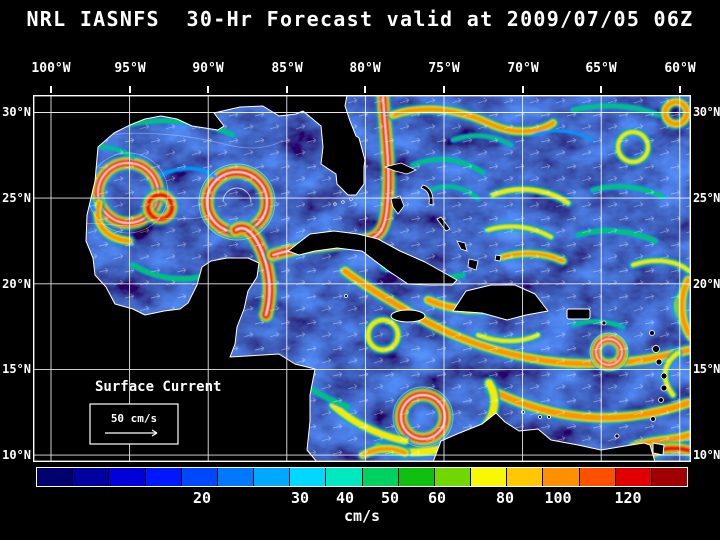 This screenshot has height=540, width=720. I want to click on longitude-label: 75°W, so click(444, 68).